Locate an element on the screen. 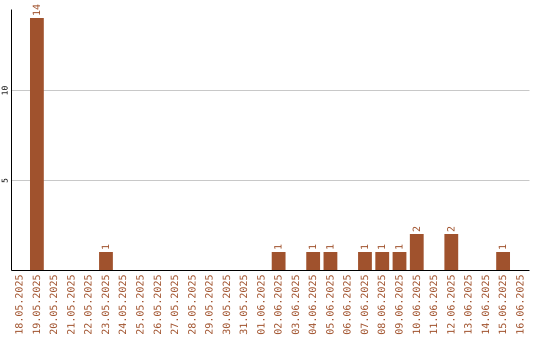 The height and width of the screenshot is (340, 540). x-tick-label: 24.05.2025 is located at coordinates (124, 304).